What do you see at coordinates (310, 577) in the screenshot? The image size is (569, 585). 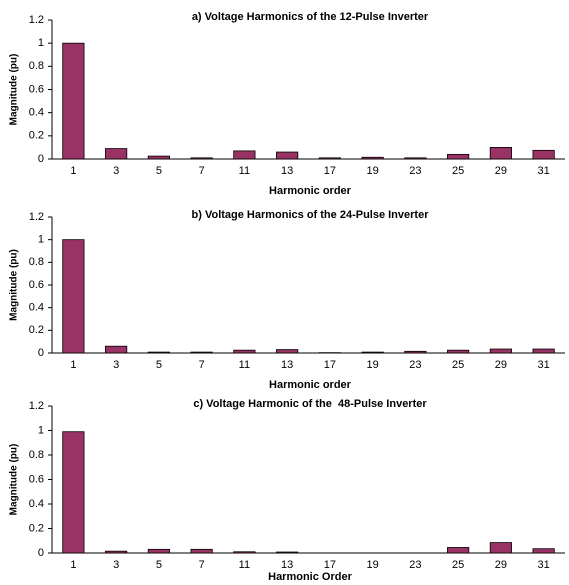 I see `x-axis-label: Harmonic Order` at bounding box center [310, 577].